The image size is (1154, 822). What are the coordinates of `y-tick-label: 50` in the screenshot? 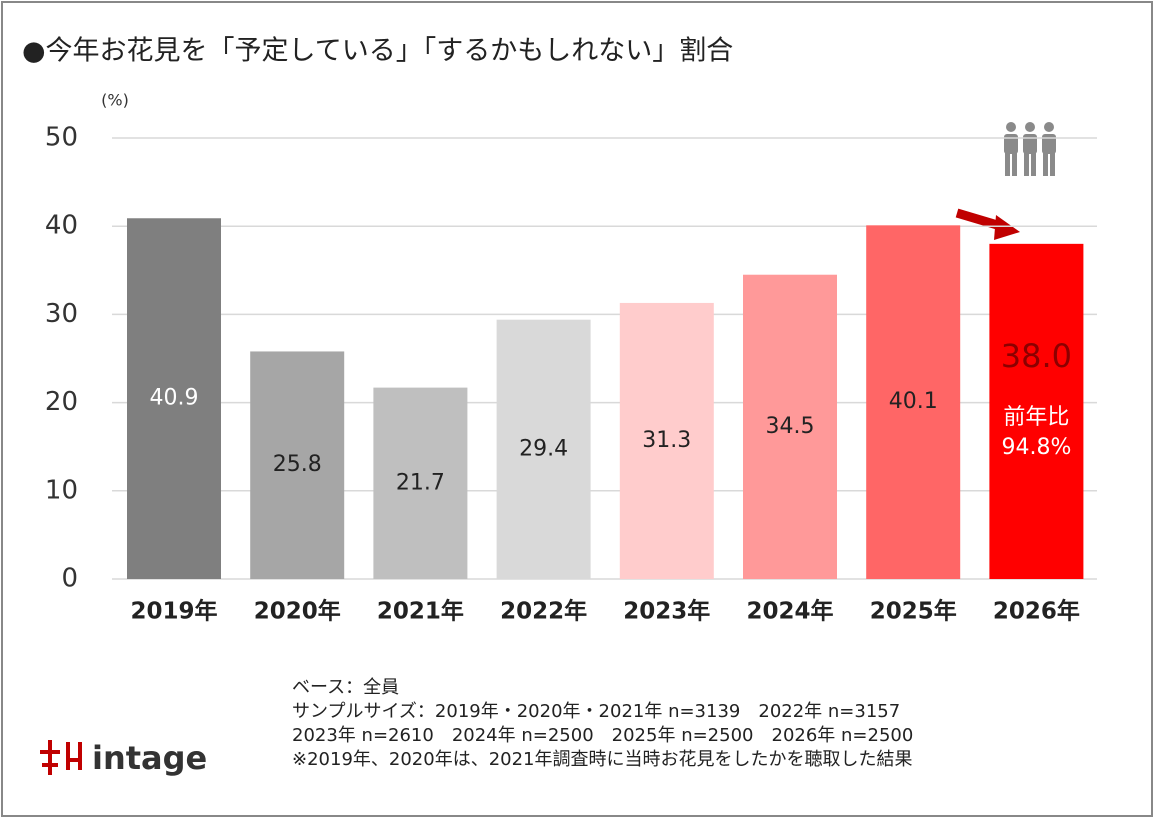 It's located at (61, 138).